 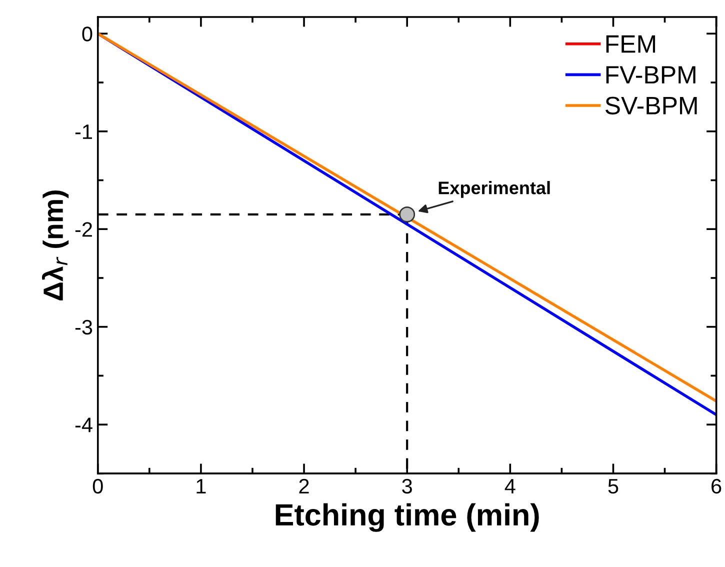 I want to click on y-tick-label: -1, so click(x=83, y=131).